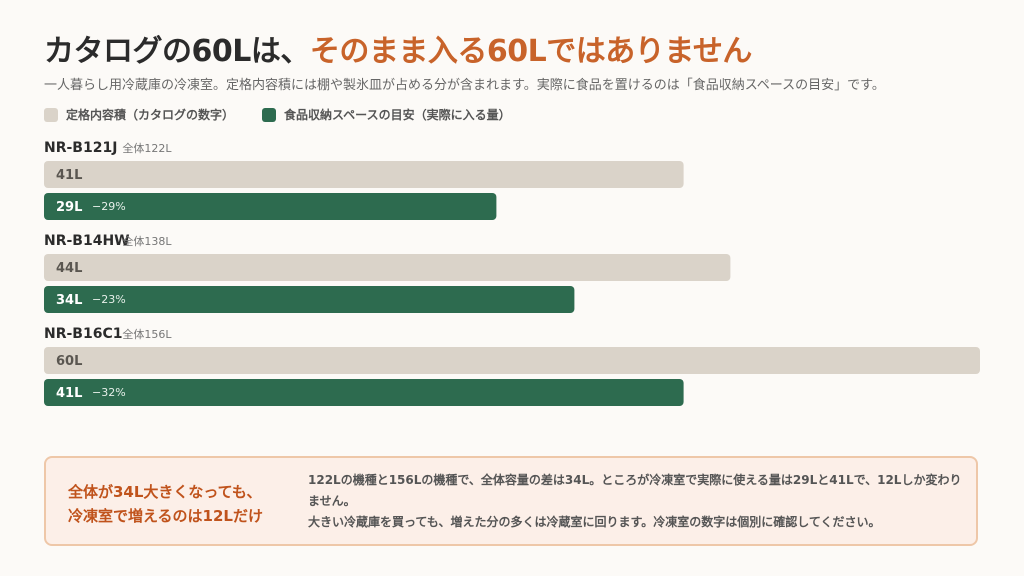 The width and height of the screenshot is (1024, 576). I want to click on callout-headline-line-2: 冷凍室で増えるのは12Lだけ, so click(165, 516).